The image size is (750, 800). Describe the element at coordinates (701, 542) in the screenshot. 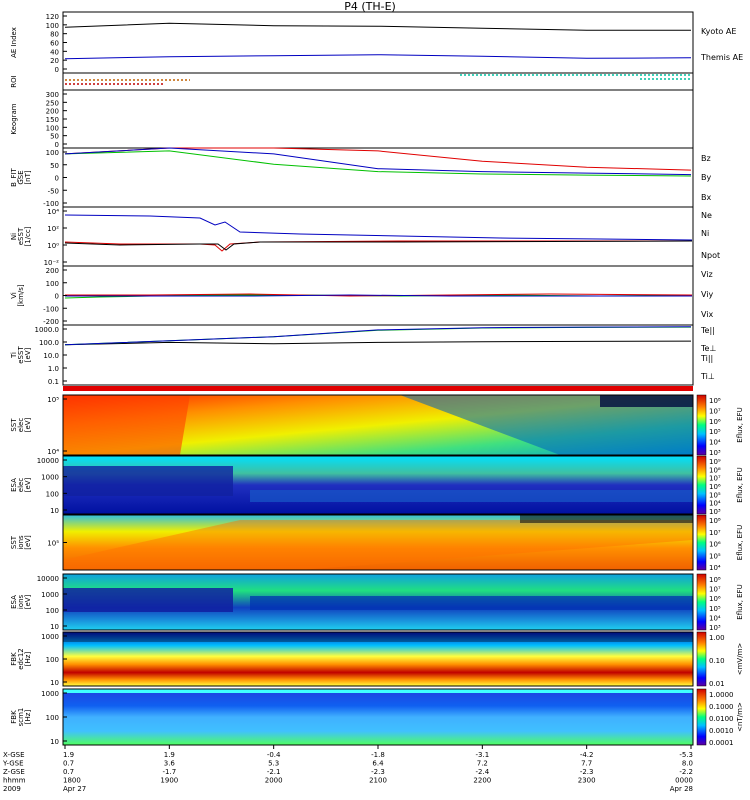

I see `sst_i-colorbar` at that location.